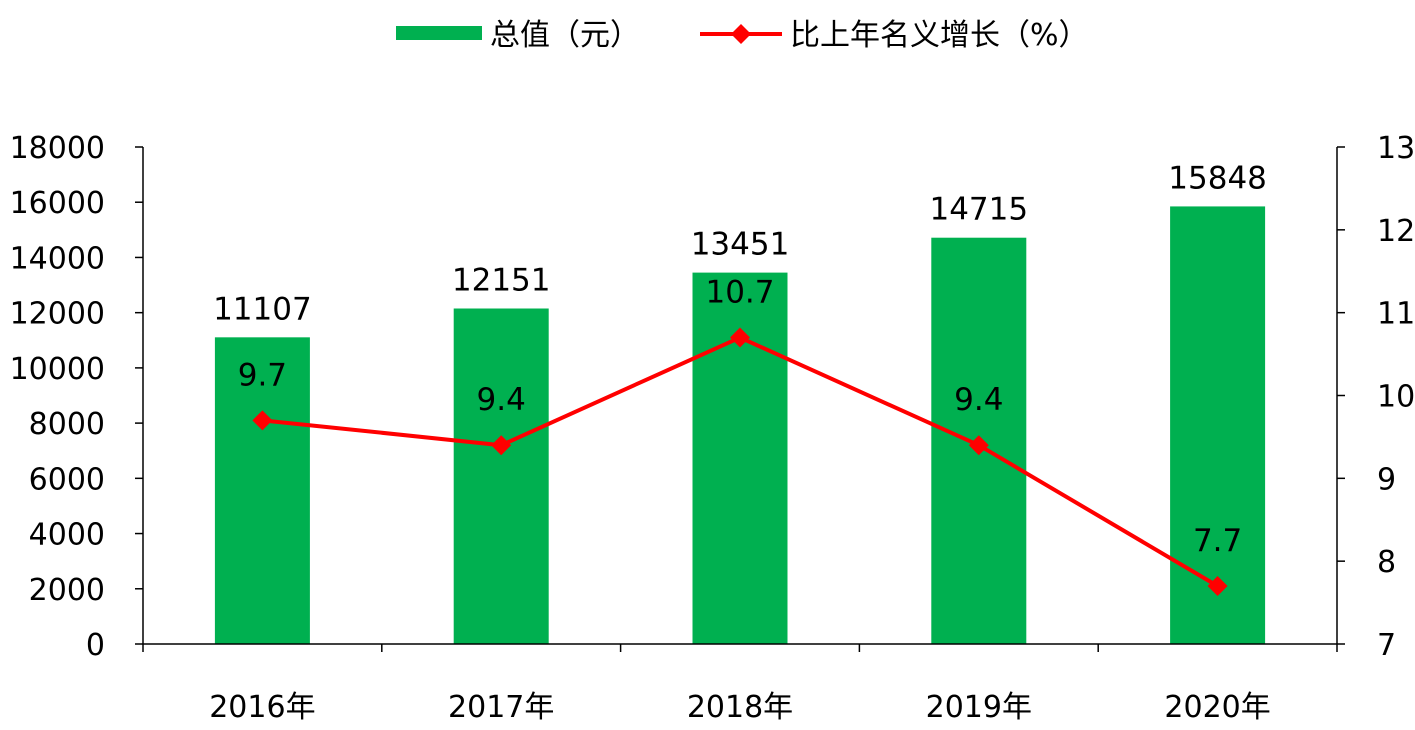  What do you see at coordinates (262, 375) in the screenshot?
I see `line-data-label: 9.7` at bounding box center [262, 375].